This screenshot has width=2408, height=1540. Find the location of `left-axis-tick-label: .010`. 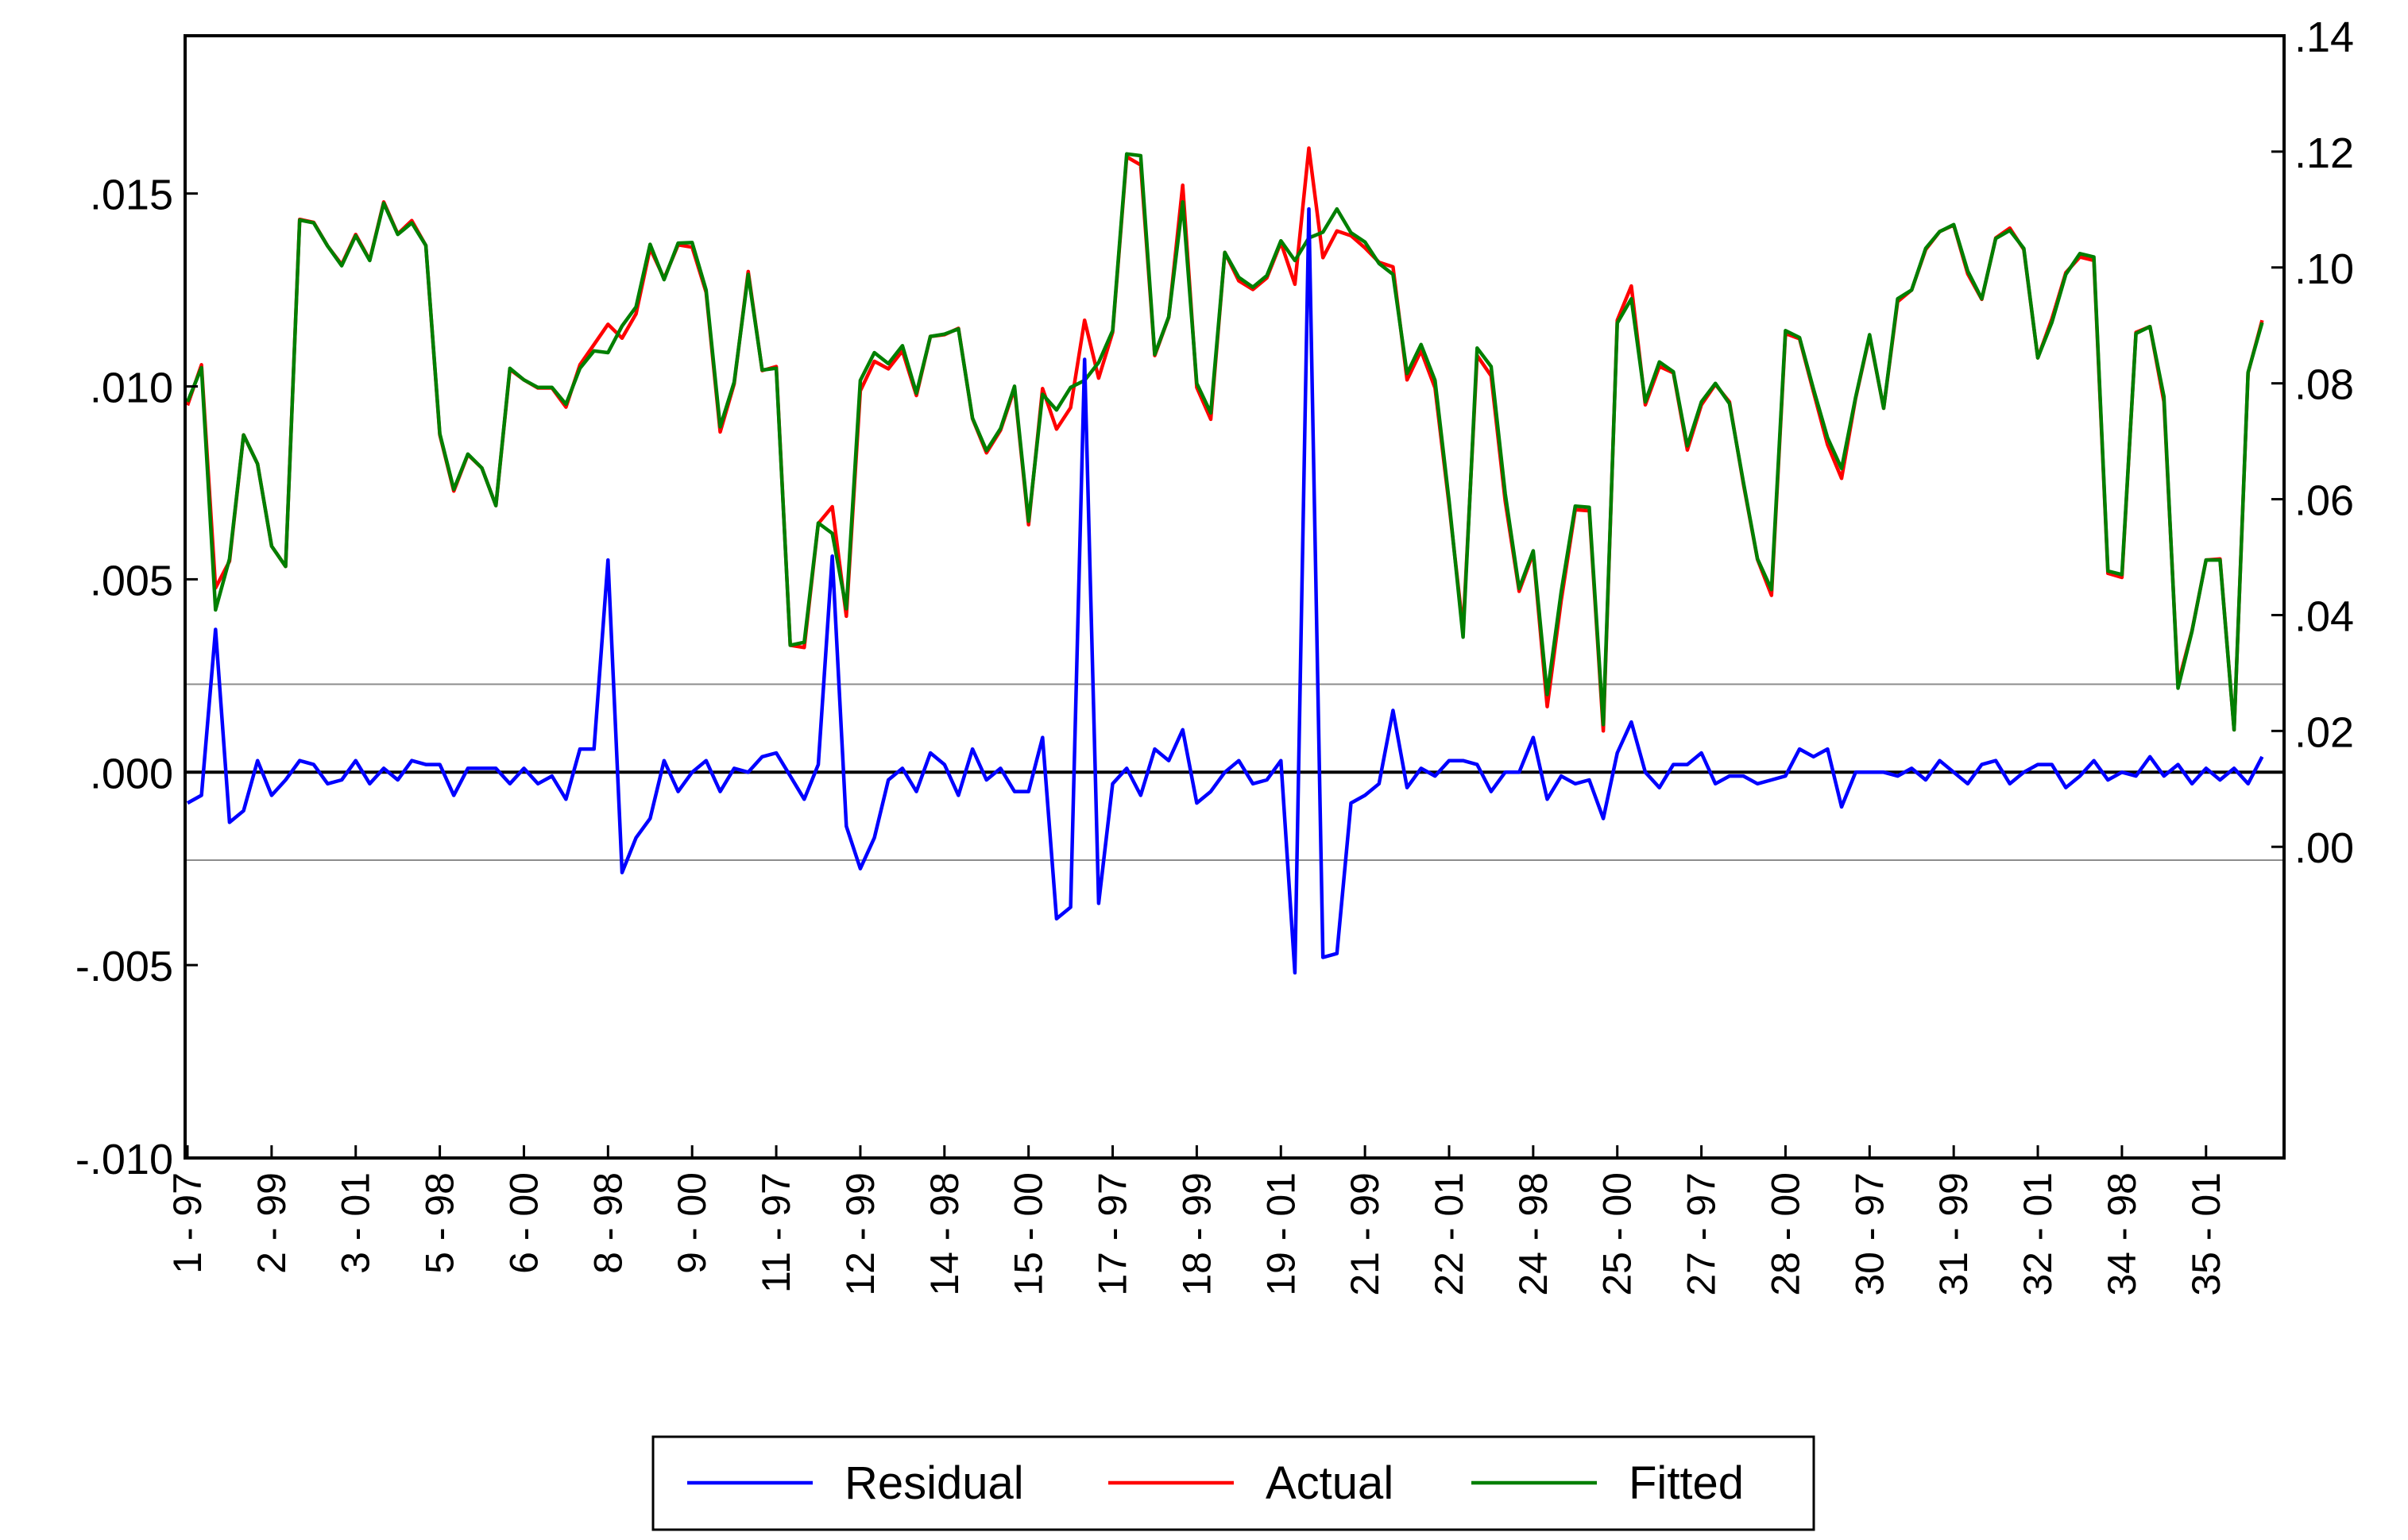

left-axis-tick-label: .010 is located at coordinates (131, 388).